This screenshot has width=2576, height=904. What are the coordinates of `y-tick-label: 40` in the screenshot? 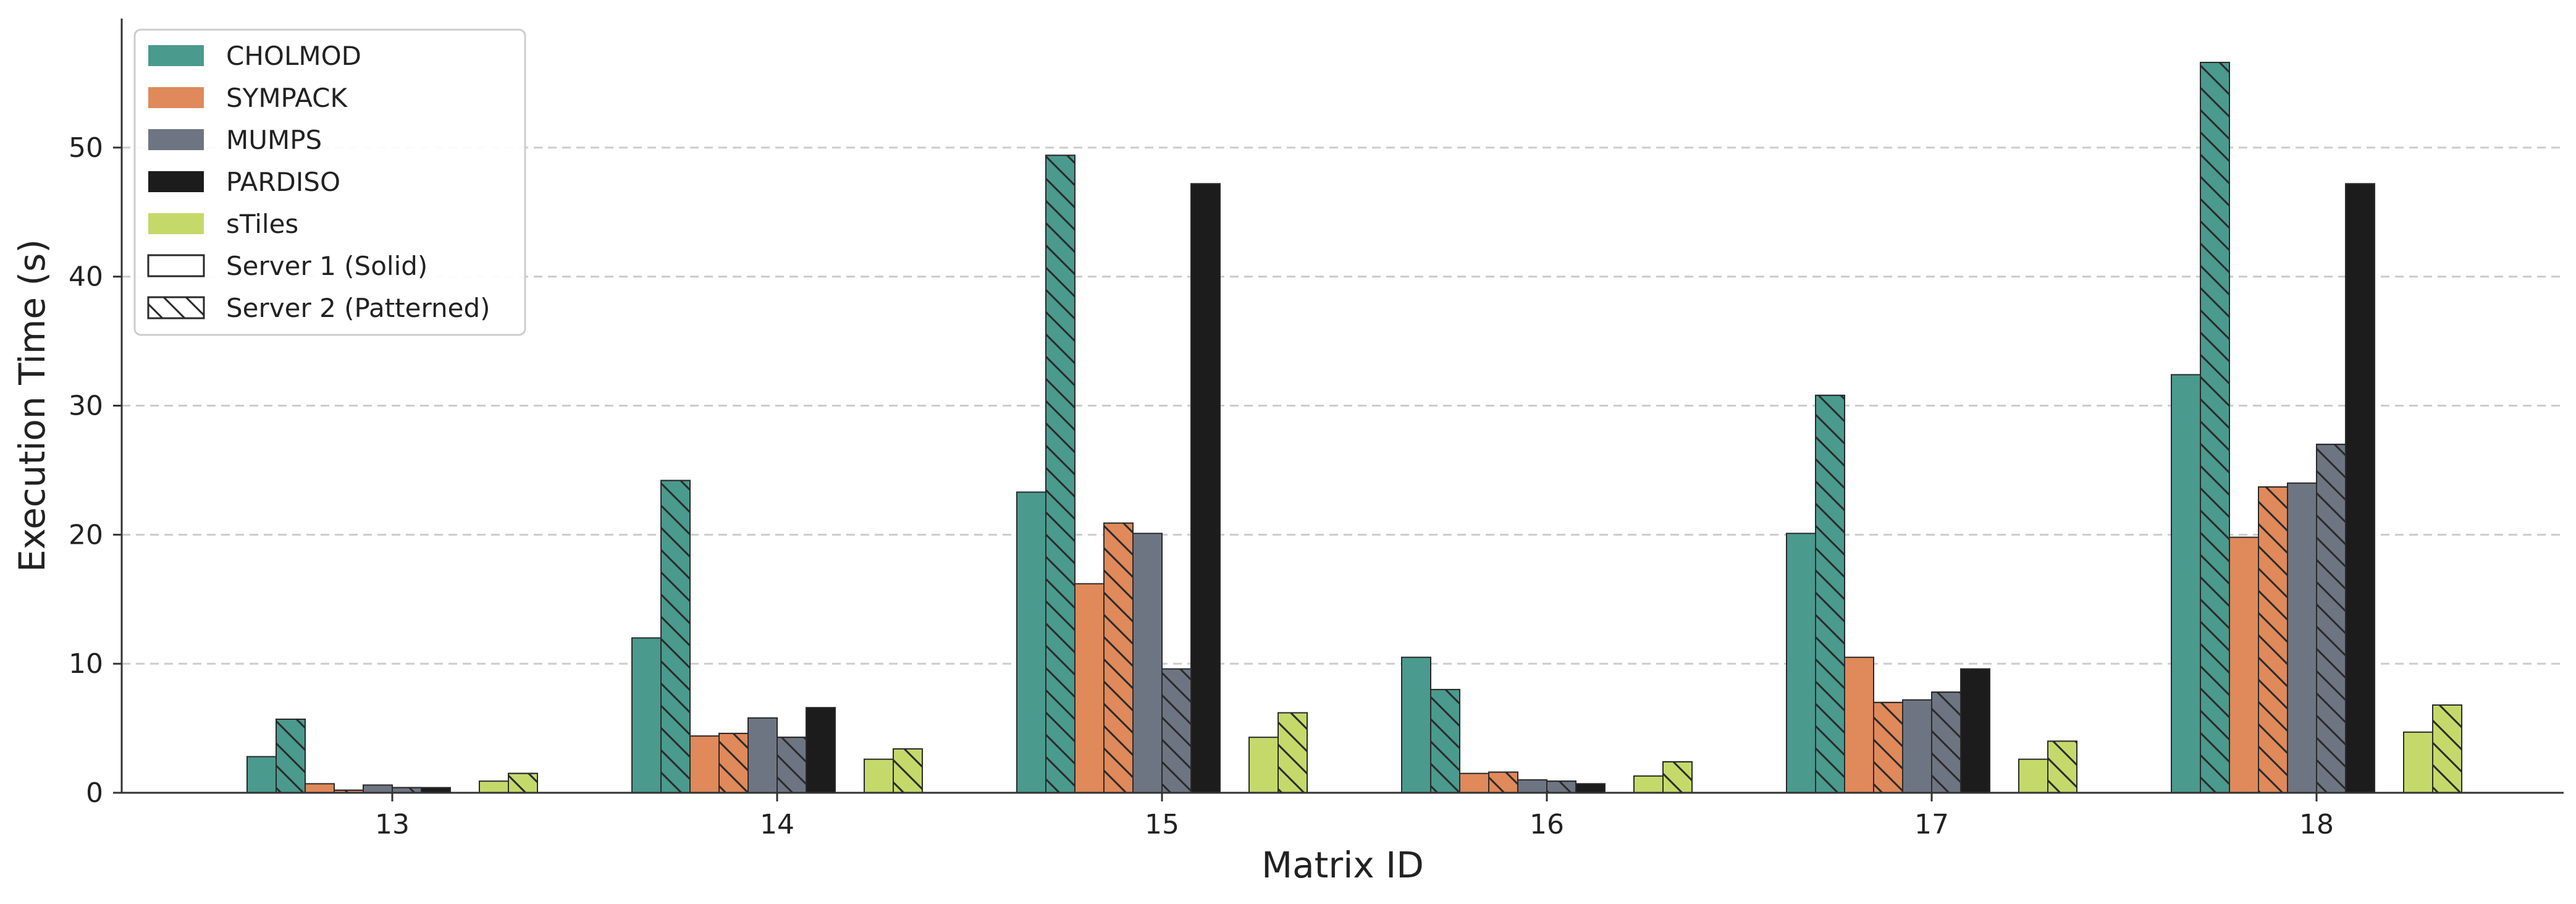 It's located at (86, 277).